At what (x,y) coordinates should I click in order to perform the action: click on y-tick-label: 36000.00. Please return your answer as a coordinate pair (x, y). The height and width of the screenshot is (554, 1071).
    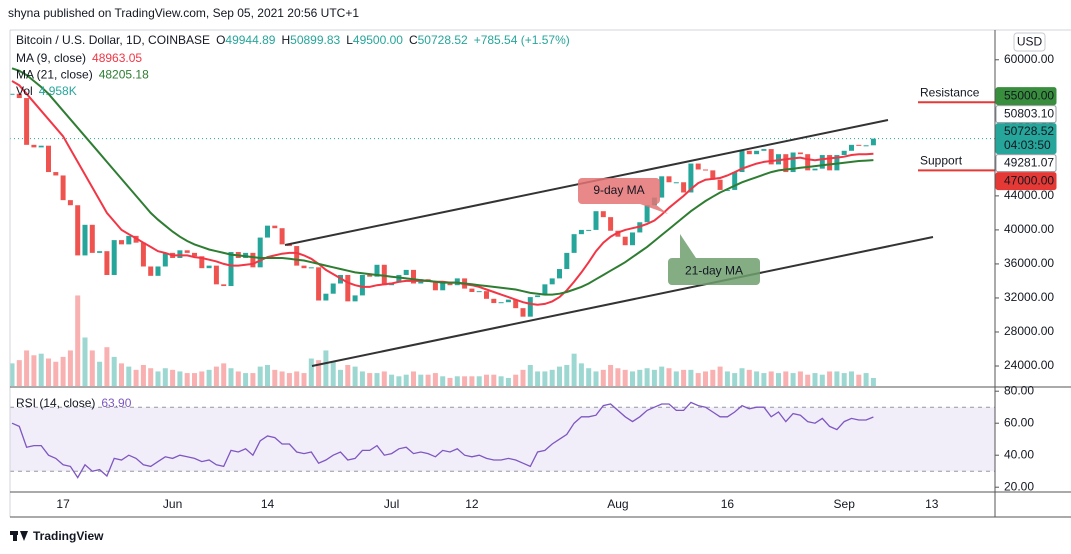
    Looking at the image, I should click on (1029, 263).